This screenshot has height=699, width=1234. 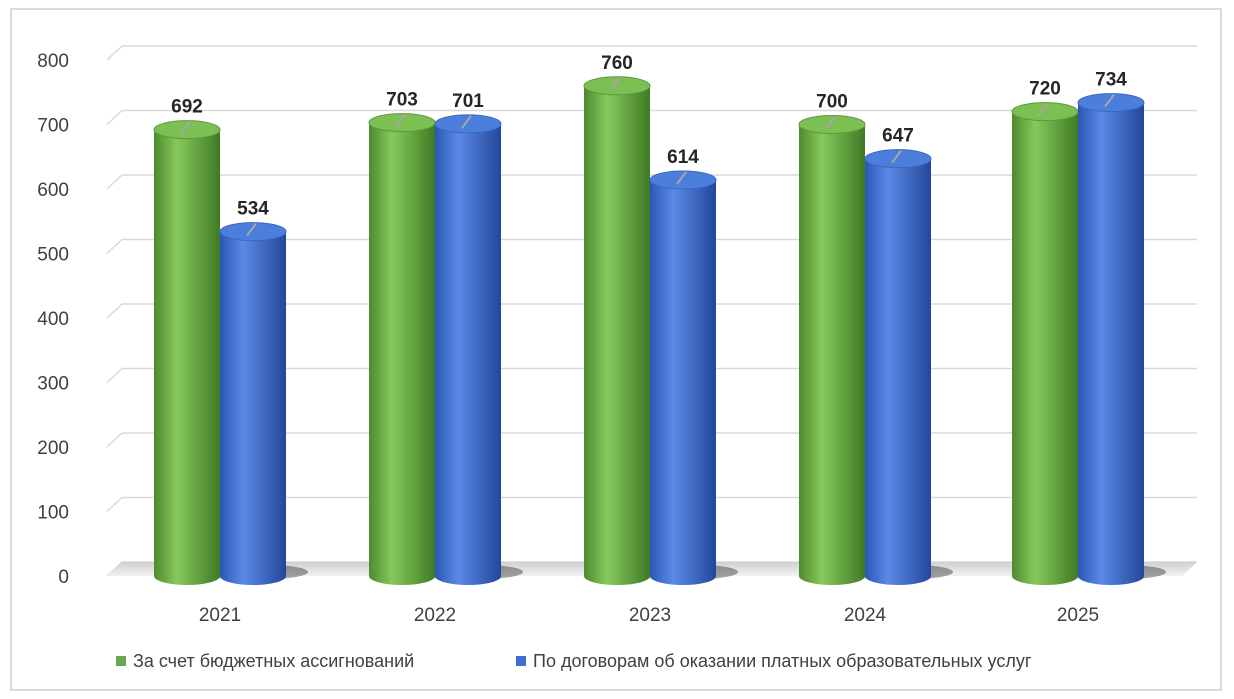 I want to click on x-tick-label: 2021, so click(x=220, y=615).